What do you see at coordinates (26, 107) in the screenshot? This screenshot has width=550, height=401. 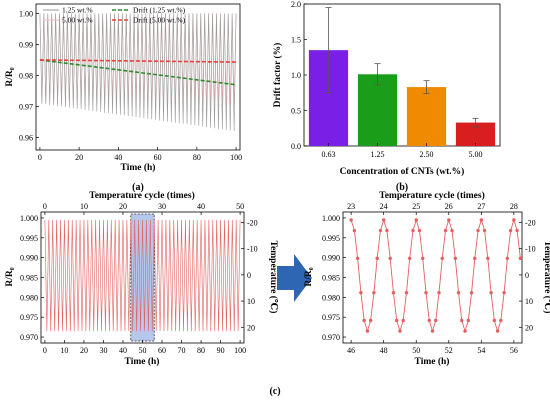 I see `y-tick-label-a-1: 0.97` at bounding box center [26, 107].